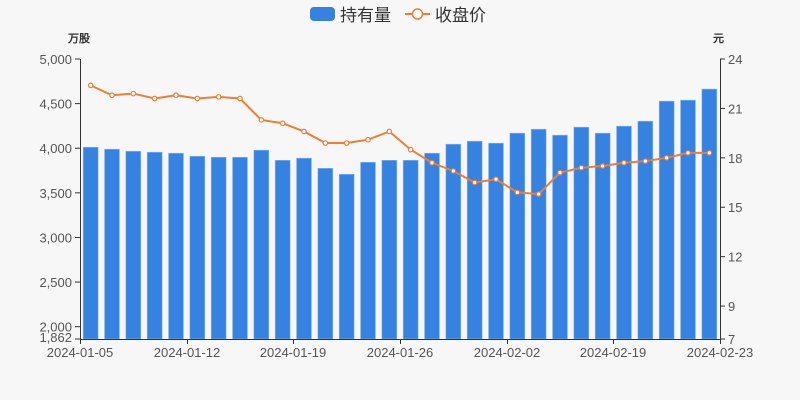 The image size is (800, 400). I want to click on left-axis-tick-label: 4,000, so click(55, 148).